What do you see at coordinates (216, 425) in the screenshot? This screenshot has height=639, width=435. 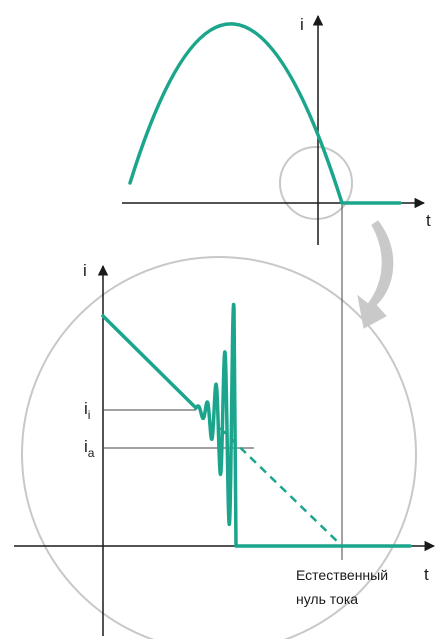 I see `oscillation-curve` at bounding box center [216, 425].